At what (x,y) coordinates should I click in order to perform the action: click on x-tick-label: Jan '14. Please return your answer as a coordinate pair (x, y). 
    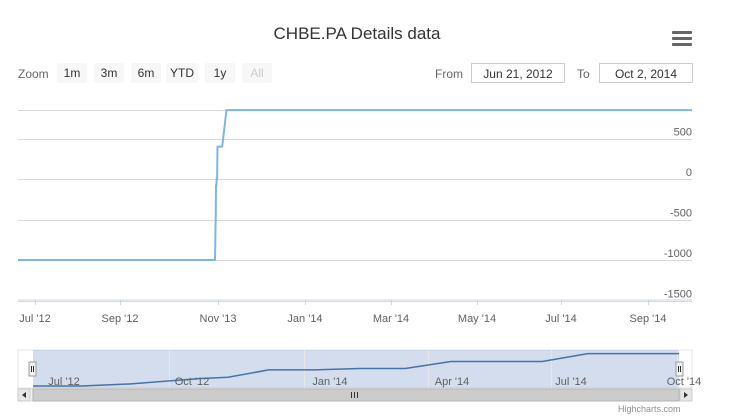
    Looking at the image, I should click on (304, 319).